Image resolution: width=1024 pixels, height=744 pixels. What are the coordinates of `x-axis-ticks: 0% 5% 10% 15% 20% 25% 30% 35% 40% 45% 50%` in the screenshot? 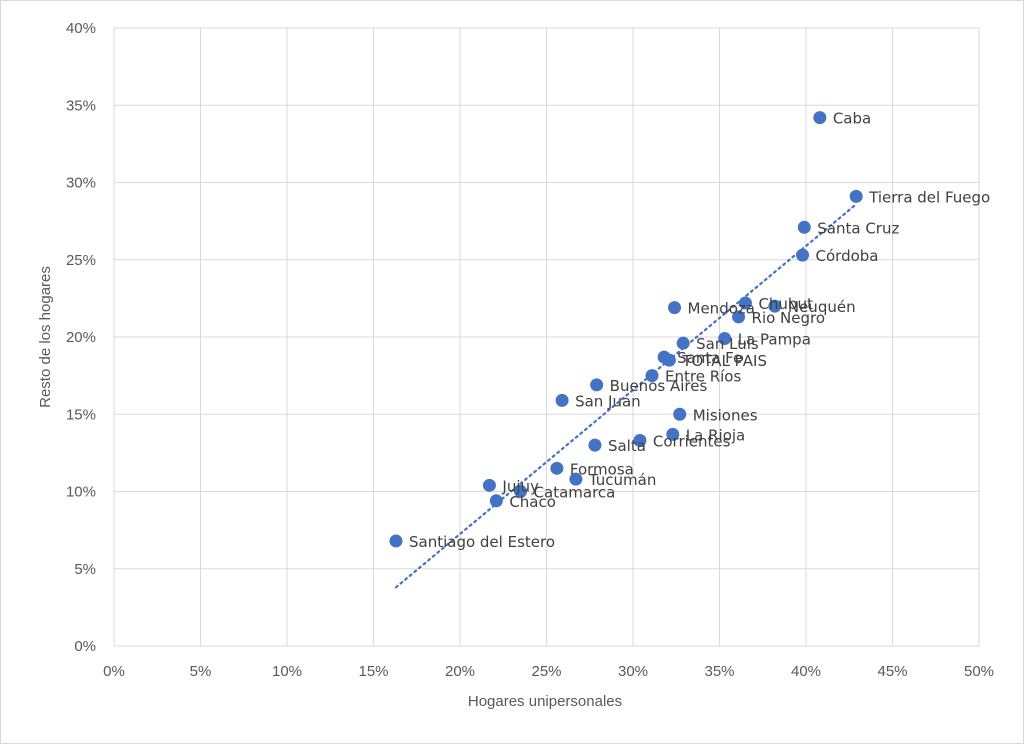 It's located at (548, 671).